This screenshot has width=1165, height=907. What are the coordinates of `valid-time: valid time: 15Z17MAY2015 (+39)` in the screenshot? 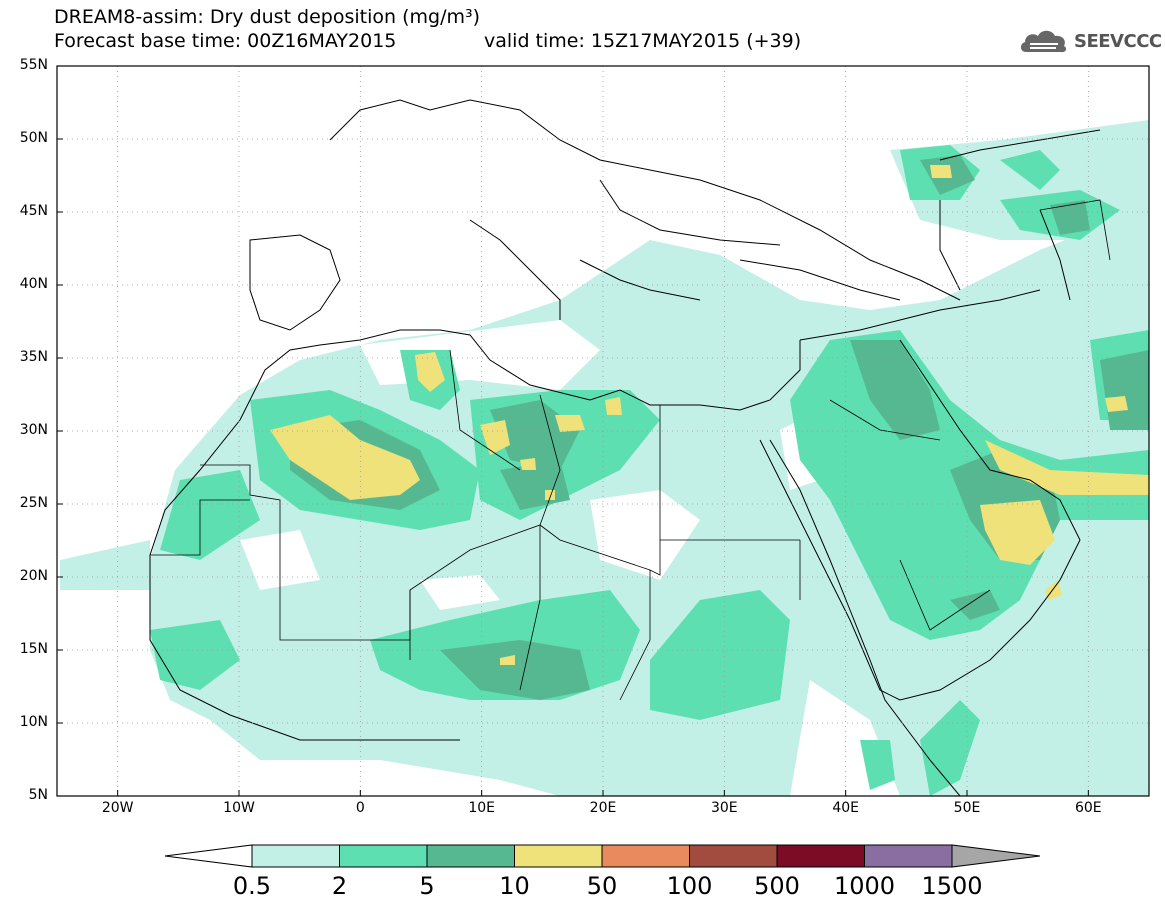 It's located at (643, 41).